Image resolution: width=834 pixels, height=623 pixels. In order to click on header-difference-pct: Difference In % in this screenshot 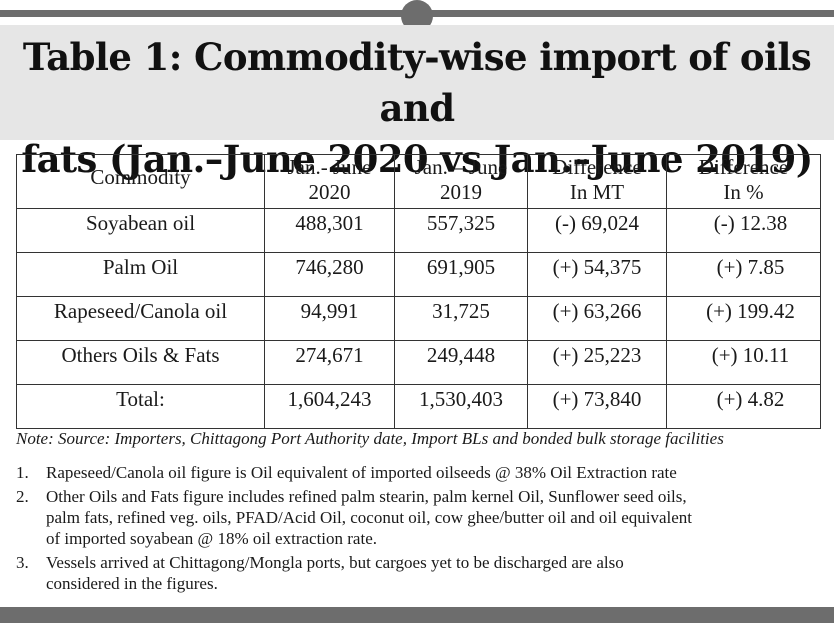, I will do `click(743, 181)`.